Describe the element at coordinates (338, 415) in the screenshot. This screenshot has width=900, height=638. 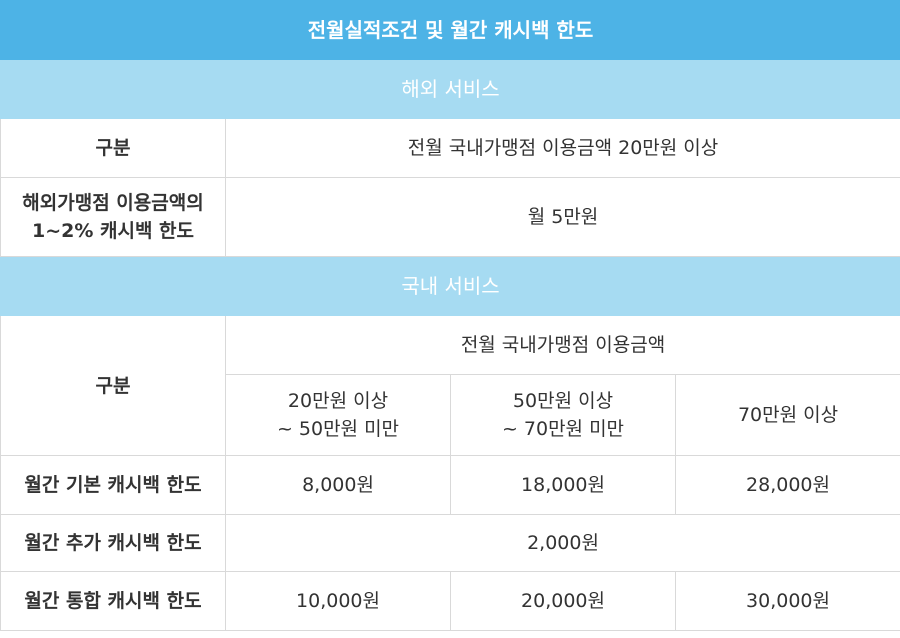
I see `tier-1-header: 20만원 이상 ~ 50만원 미만` at that location.